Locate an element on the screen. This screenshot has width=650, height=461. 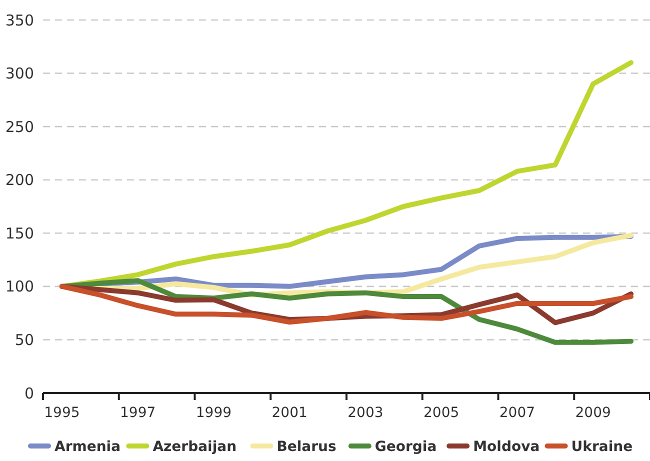
y-tick-label: 150 is located at coordinates (19, 233).